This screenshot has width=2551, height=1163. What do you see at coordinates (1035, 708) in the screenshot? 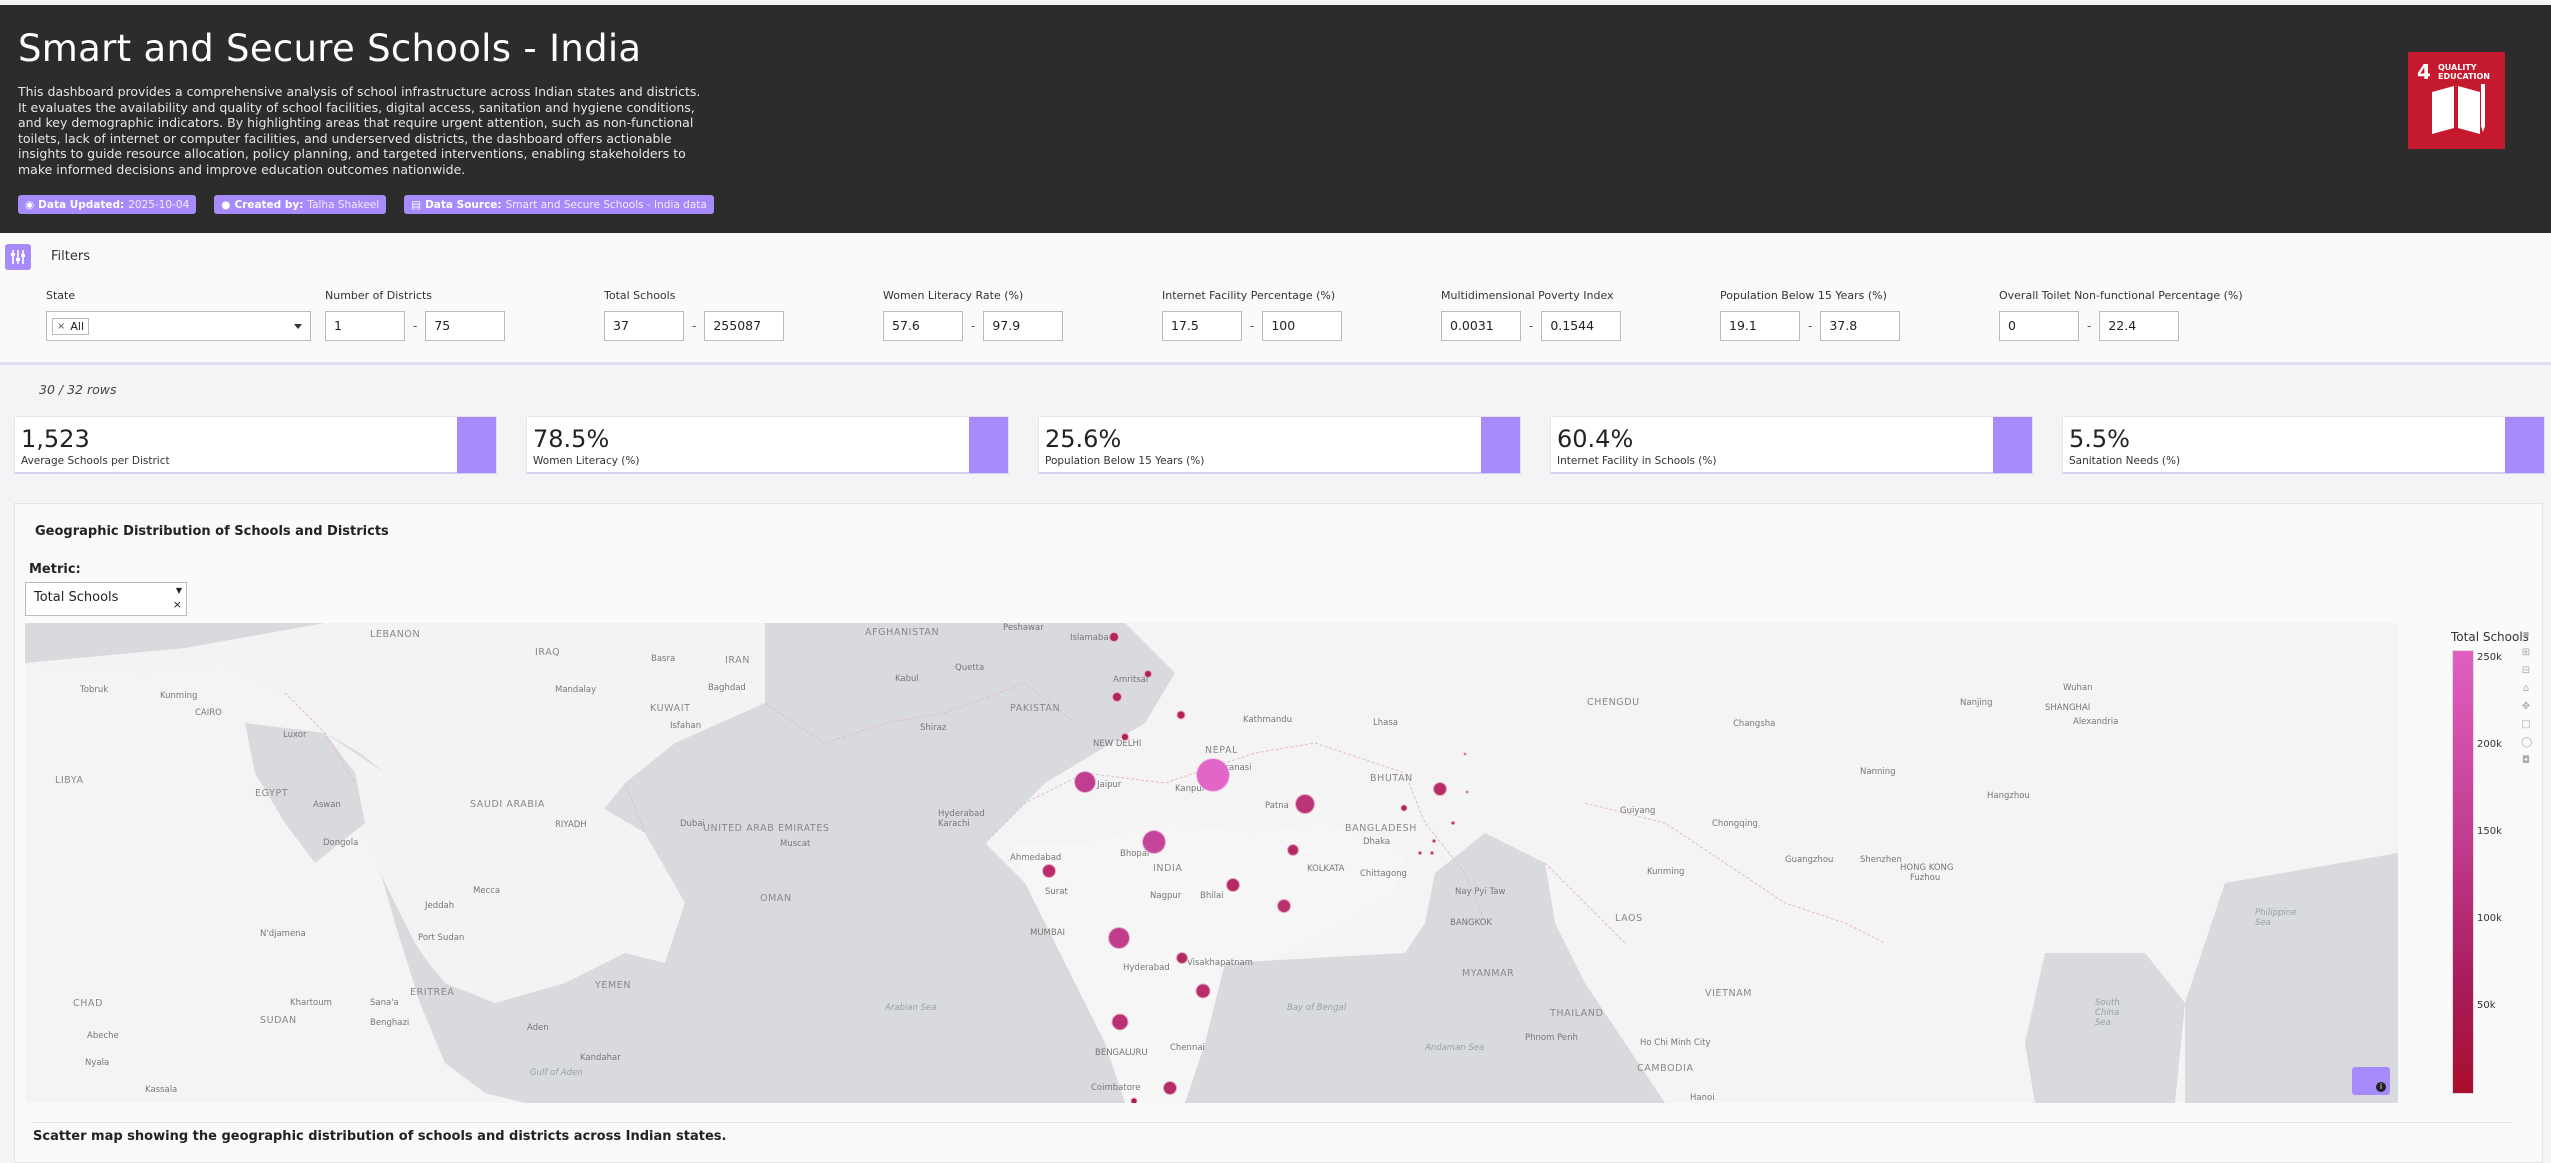
I see `map-country-label: PAKISTAN` at bounding box center [1035, 708].